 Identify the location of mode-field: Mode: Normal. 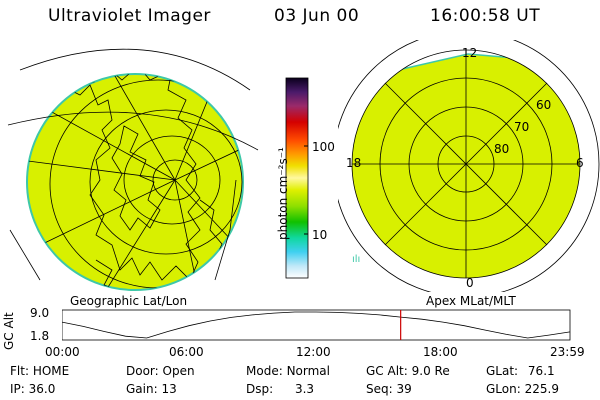
(288, 371).